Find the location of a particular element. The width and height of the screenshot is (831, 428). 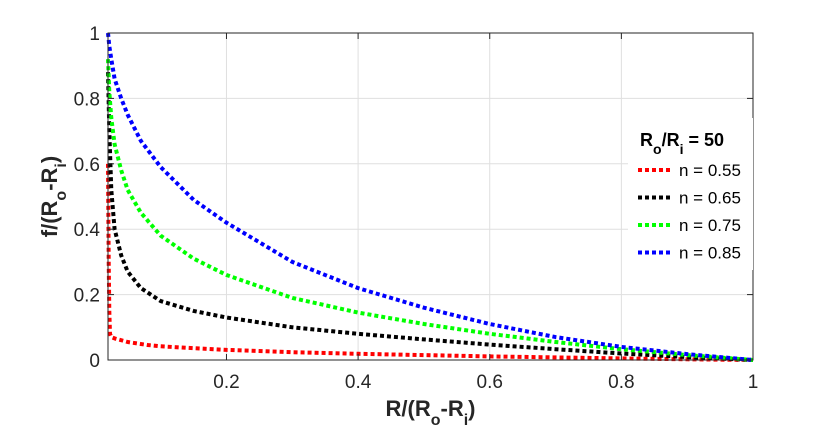

x-tick-label: 0.6 is located at coordinates (490, 382).